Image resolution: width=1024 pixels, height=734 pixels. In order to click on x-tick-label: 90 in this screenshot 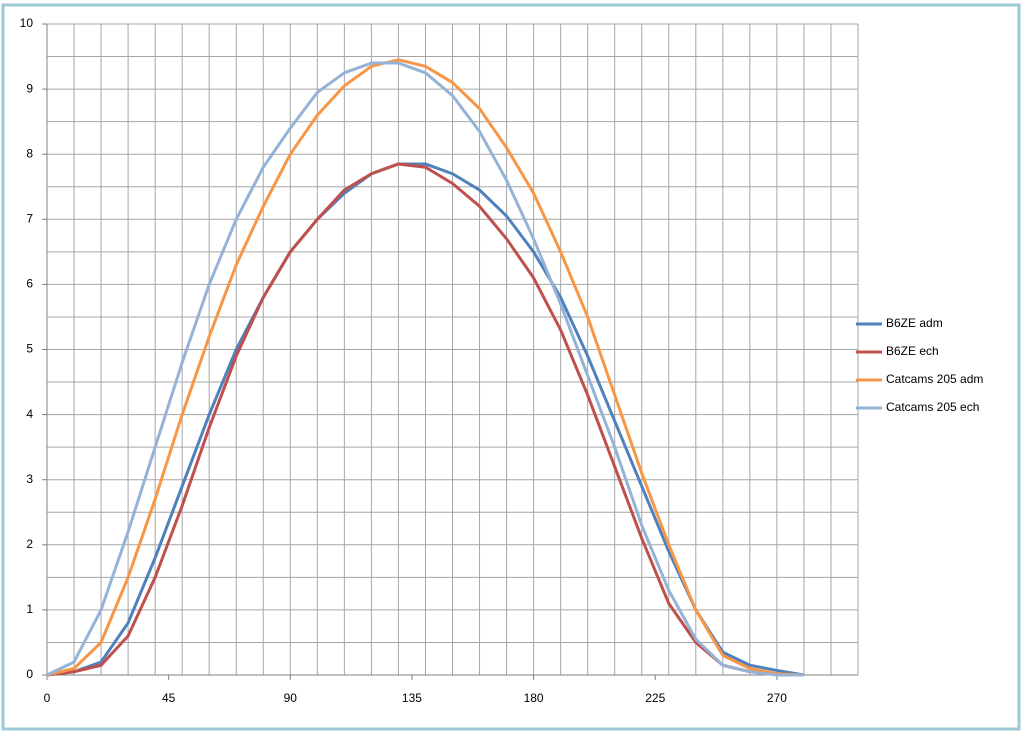, I will do `click(291, 698)`.